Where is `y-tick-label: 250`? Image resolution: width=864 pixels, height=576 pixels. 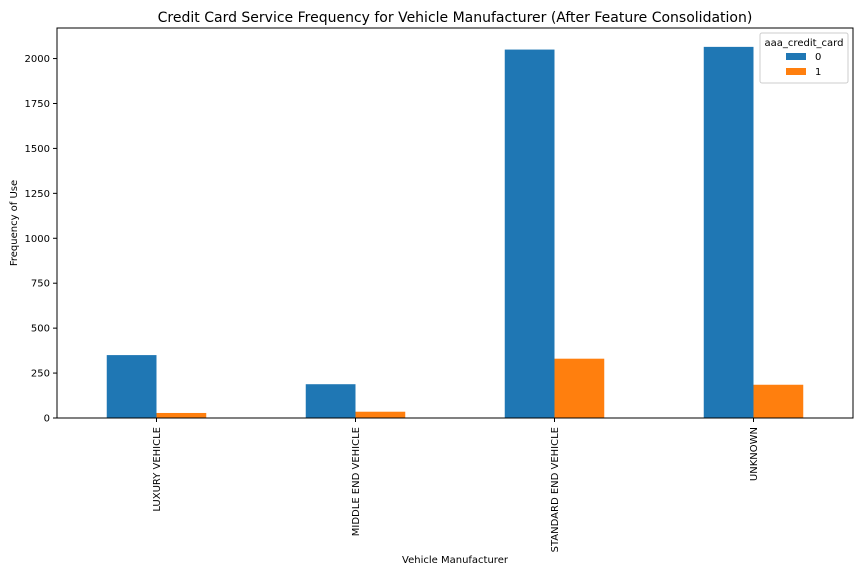
y-tick-label: 250 is located at coordinates (40, 374).